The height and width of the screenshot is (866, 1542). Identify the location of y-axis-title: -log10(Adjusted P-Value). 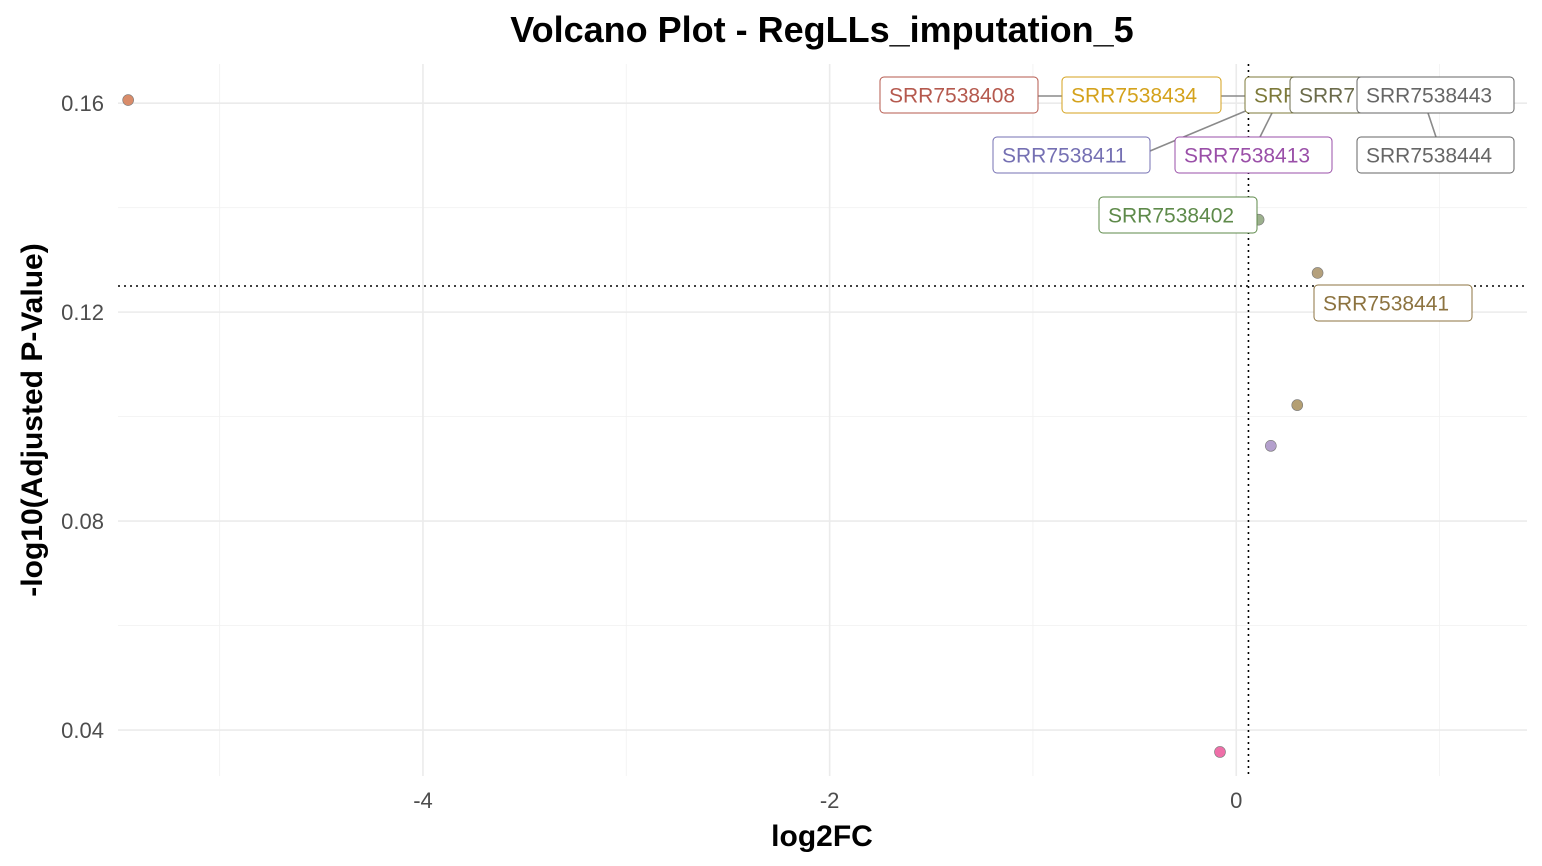
(32, 419).